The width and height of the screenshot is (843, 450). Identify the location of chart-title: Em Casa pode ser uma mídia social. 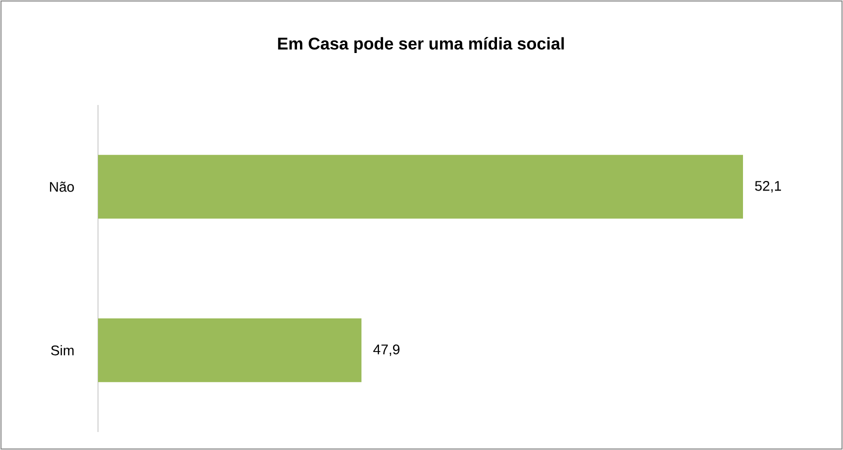
(421, 45).